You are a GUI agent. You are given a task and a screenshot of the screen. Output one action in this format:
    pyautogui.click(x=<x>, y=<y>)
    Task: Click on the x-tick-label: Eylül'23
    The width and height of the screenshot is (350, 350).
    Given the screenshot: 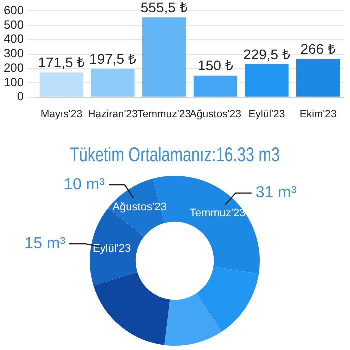 What is the action you would take?
    pyautogui.click(x=267, y=114)
    